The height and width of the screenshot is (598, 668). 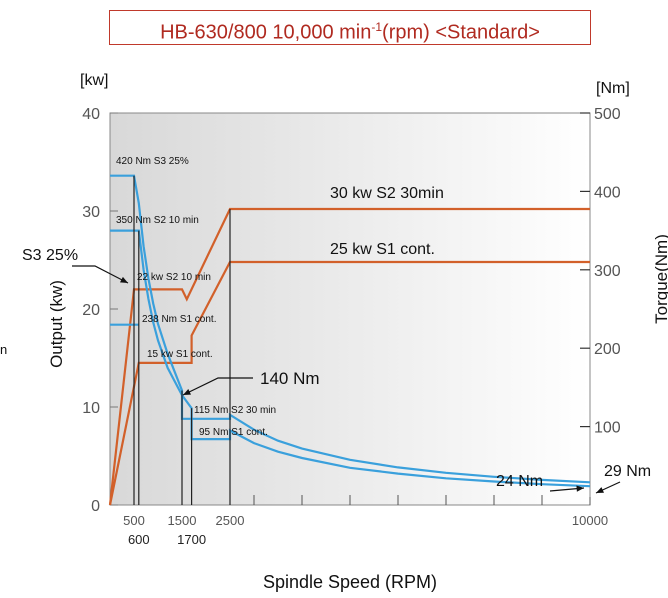 I want to click on y-right-tick-label: 100, so click(x=607, y=428).